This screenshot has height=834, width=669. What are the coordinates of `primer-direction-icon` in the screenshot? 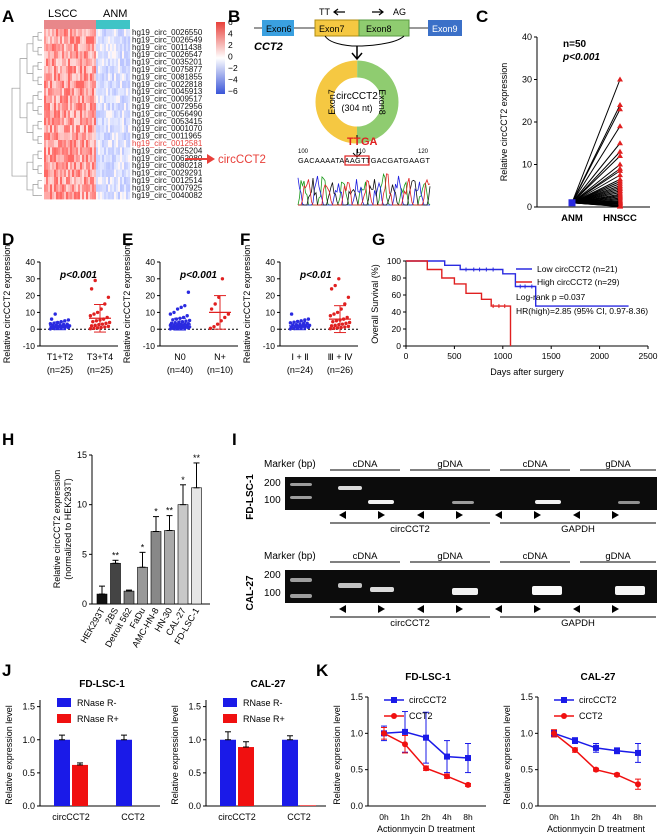 It's located at (342, 515).